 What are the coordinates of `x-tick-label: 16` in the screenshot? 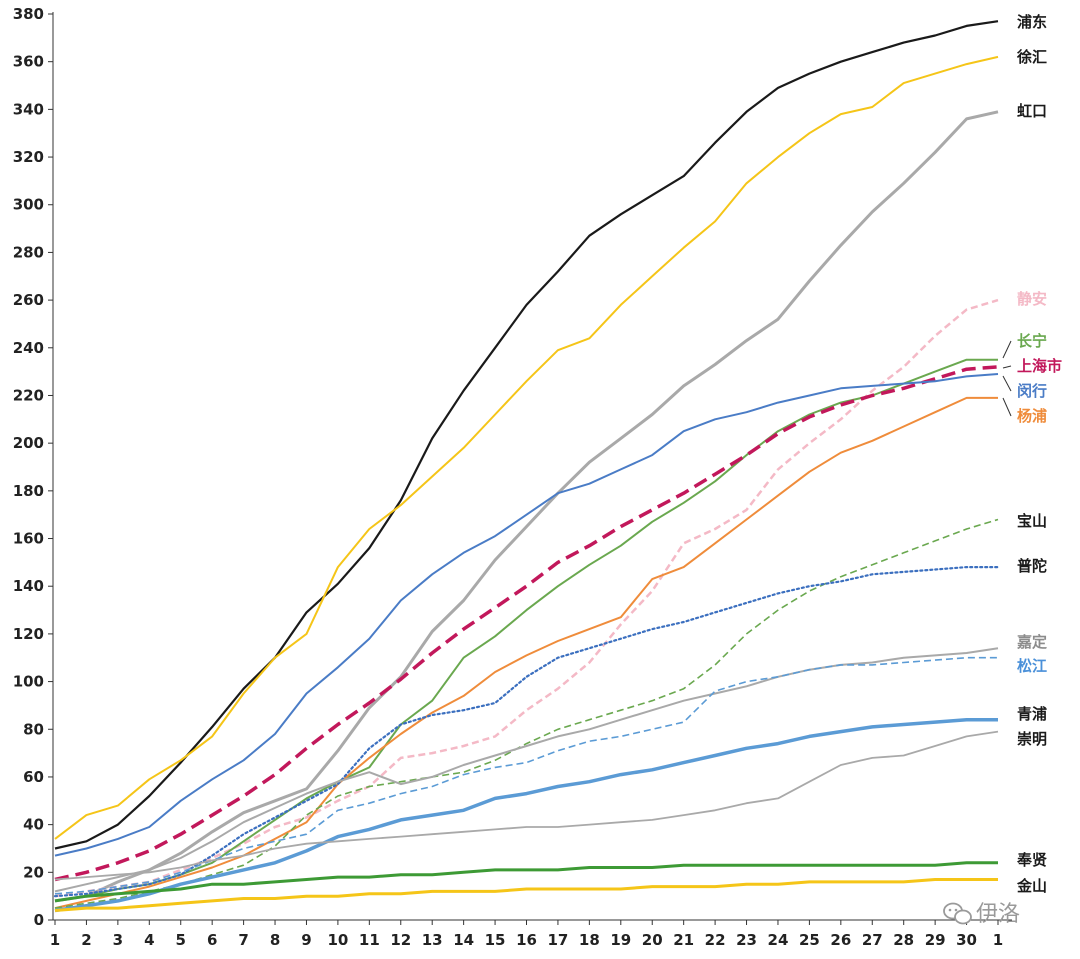 It's located at (526, 940).